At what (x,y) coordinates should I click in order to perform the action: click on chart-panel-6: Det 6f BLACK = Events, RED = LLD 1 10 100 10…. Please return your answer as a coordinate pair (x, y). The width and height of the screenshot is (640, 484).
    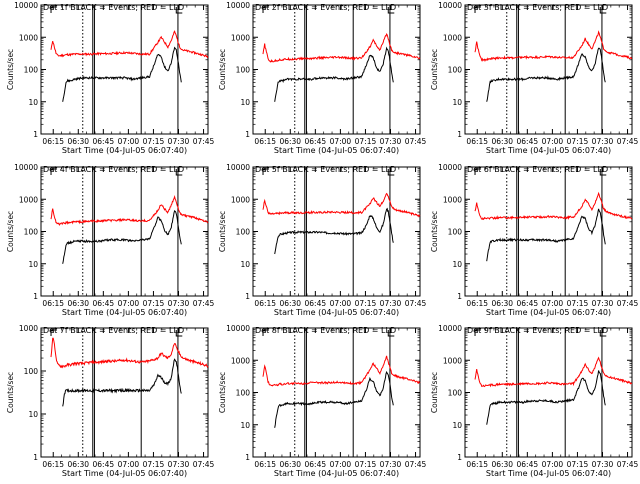
    Looking at the image, I should click on (534, 240).